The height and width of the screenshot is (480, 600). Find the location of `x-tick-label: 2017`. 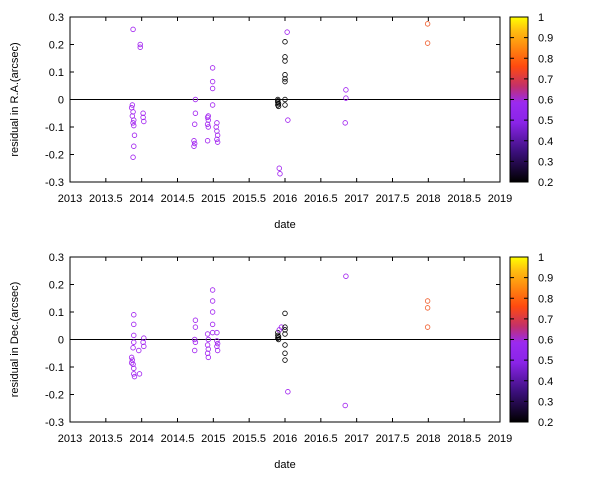

x-tick-label: 2017 is located at coordinates (356, 199).